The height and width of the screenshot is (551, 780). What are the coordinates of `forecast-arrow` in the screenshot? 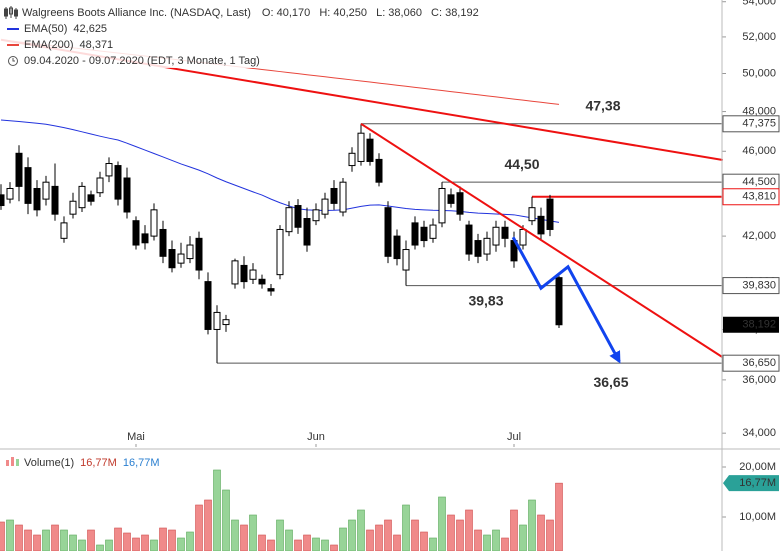 It's located at (566, 300).